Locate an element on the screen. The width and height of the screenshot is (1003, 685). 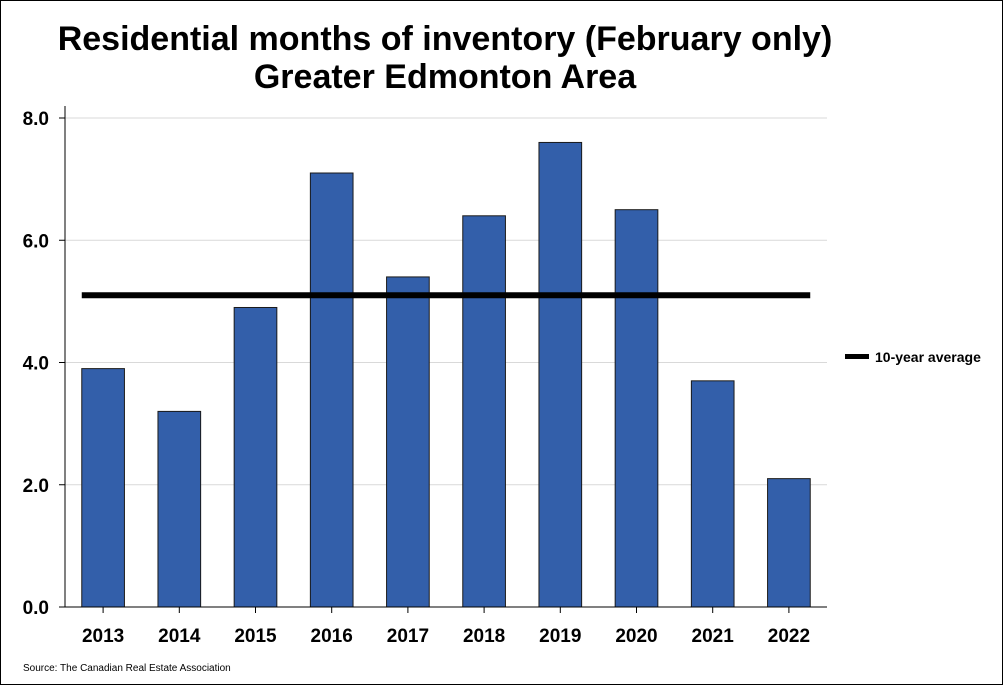
y-tick-label: 8.0 is located at coordinates (36, 119).